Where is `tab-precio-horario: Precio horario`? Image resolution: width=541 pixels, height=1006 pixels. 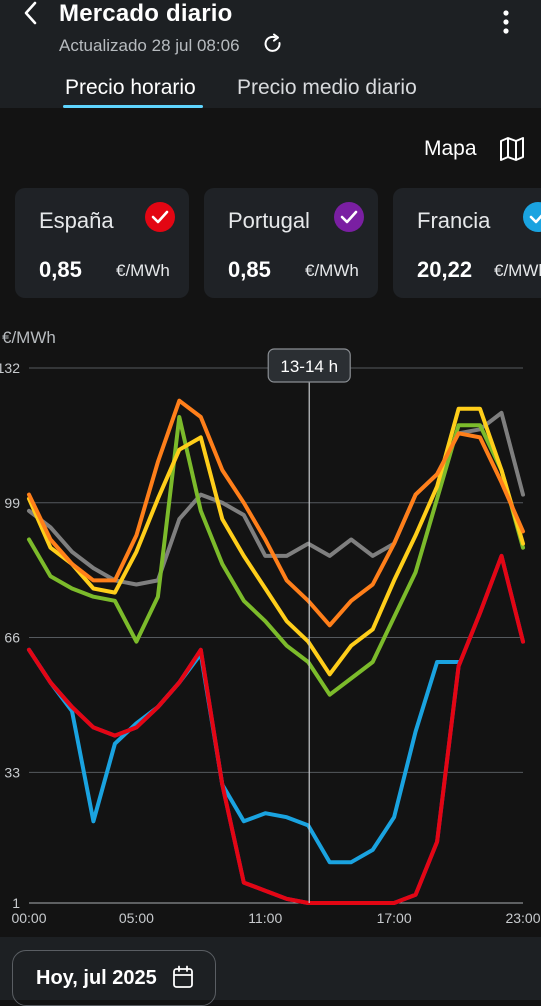 tab-precio-horario: Precio horario is located at coordinates (130, 87).